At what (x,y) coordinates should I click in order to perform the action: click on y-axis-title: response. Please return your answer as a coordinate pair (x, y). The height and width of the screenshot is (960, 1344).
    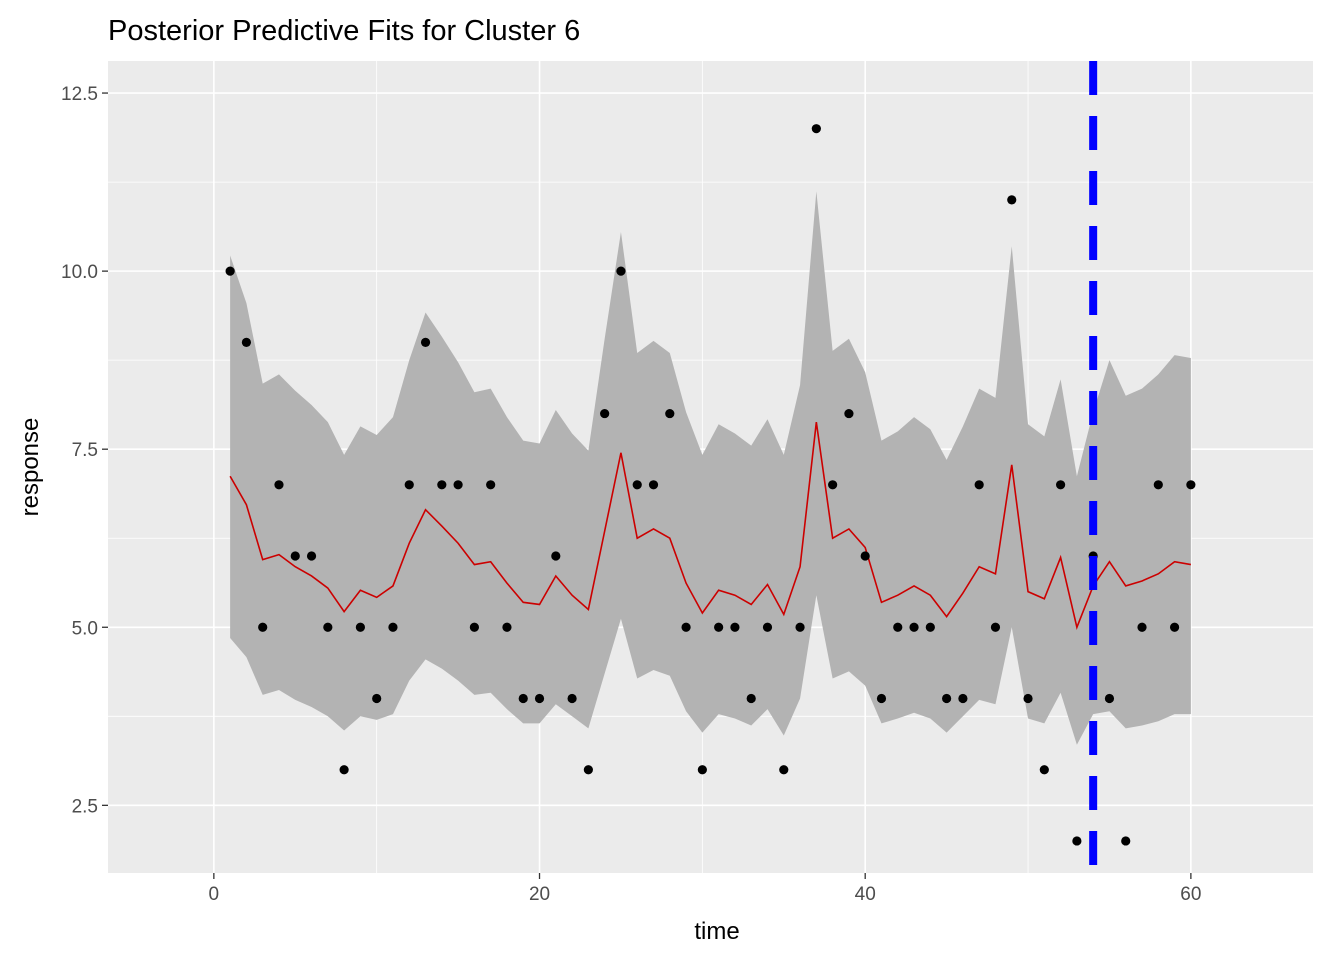
    Looking at the image, I should click on (30, 467).